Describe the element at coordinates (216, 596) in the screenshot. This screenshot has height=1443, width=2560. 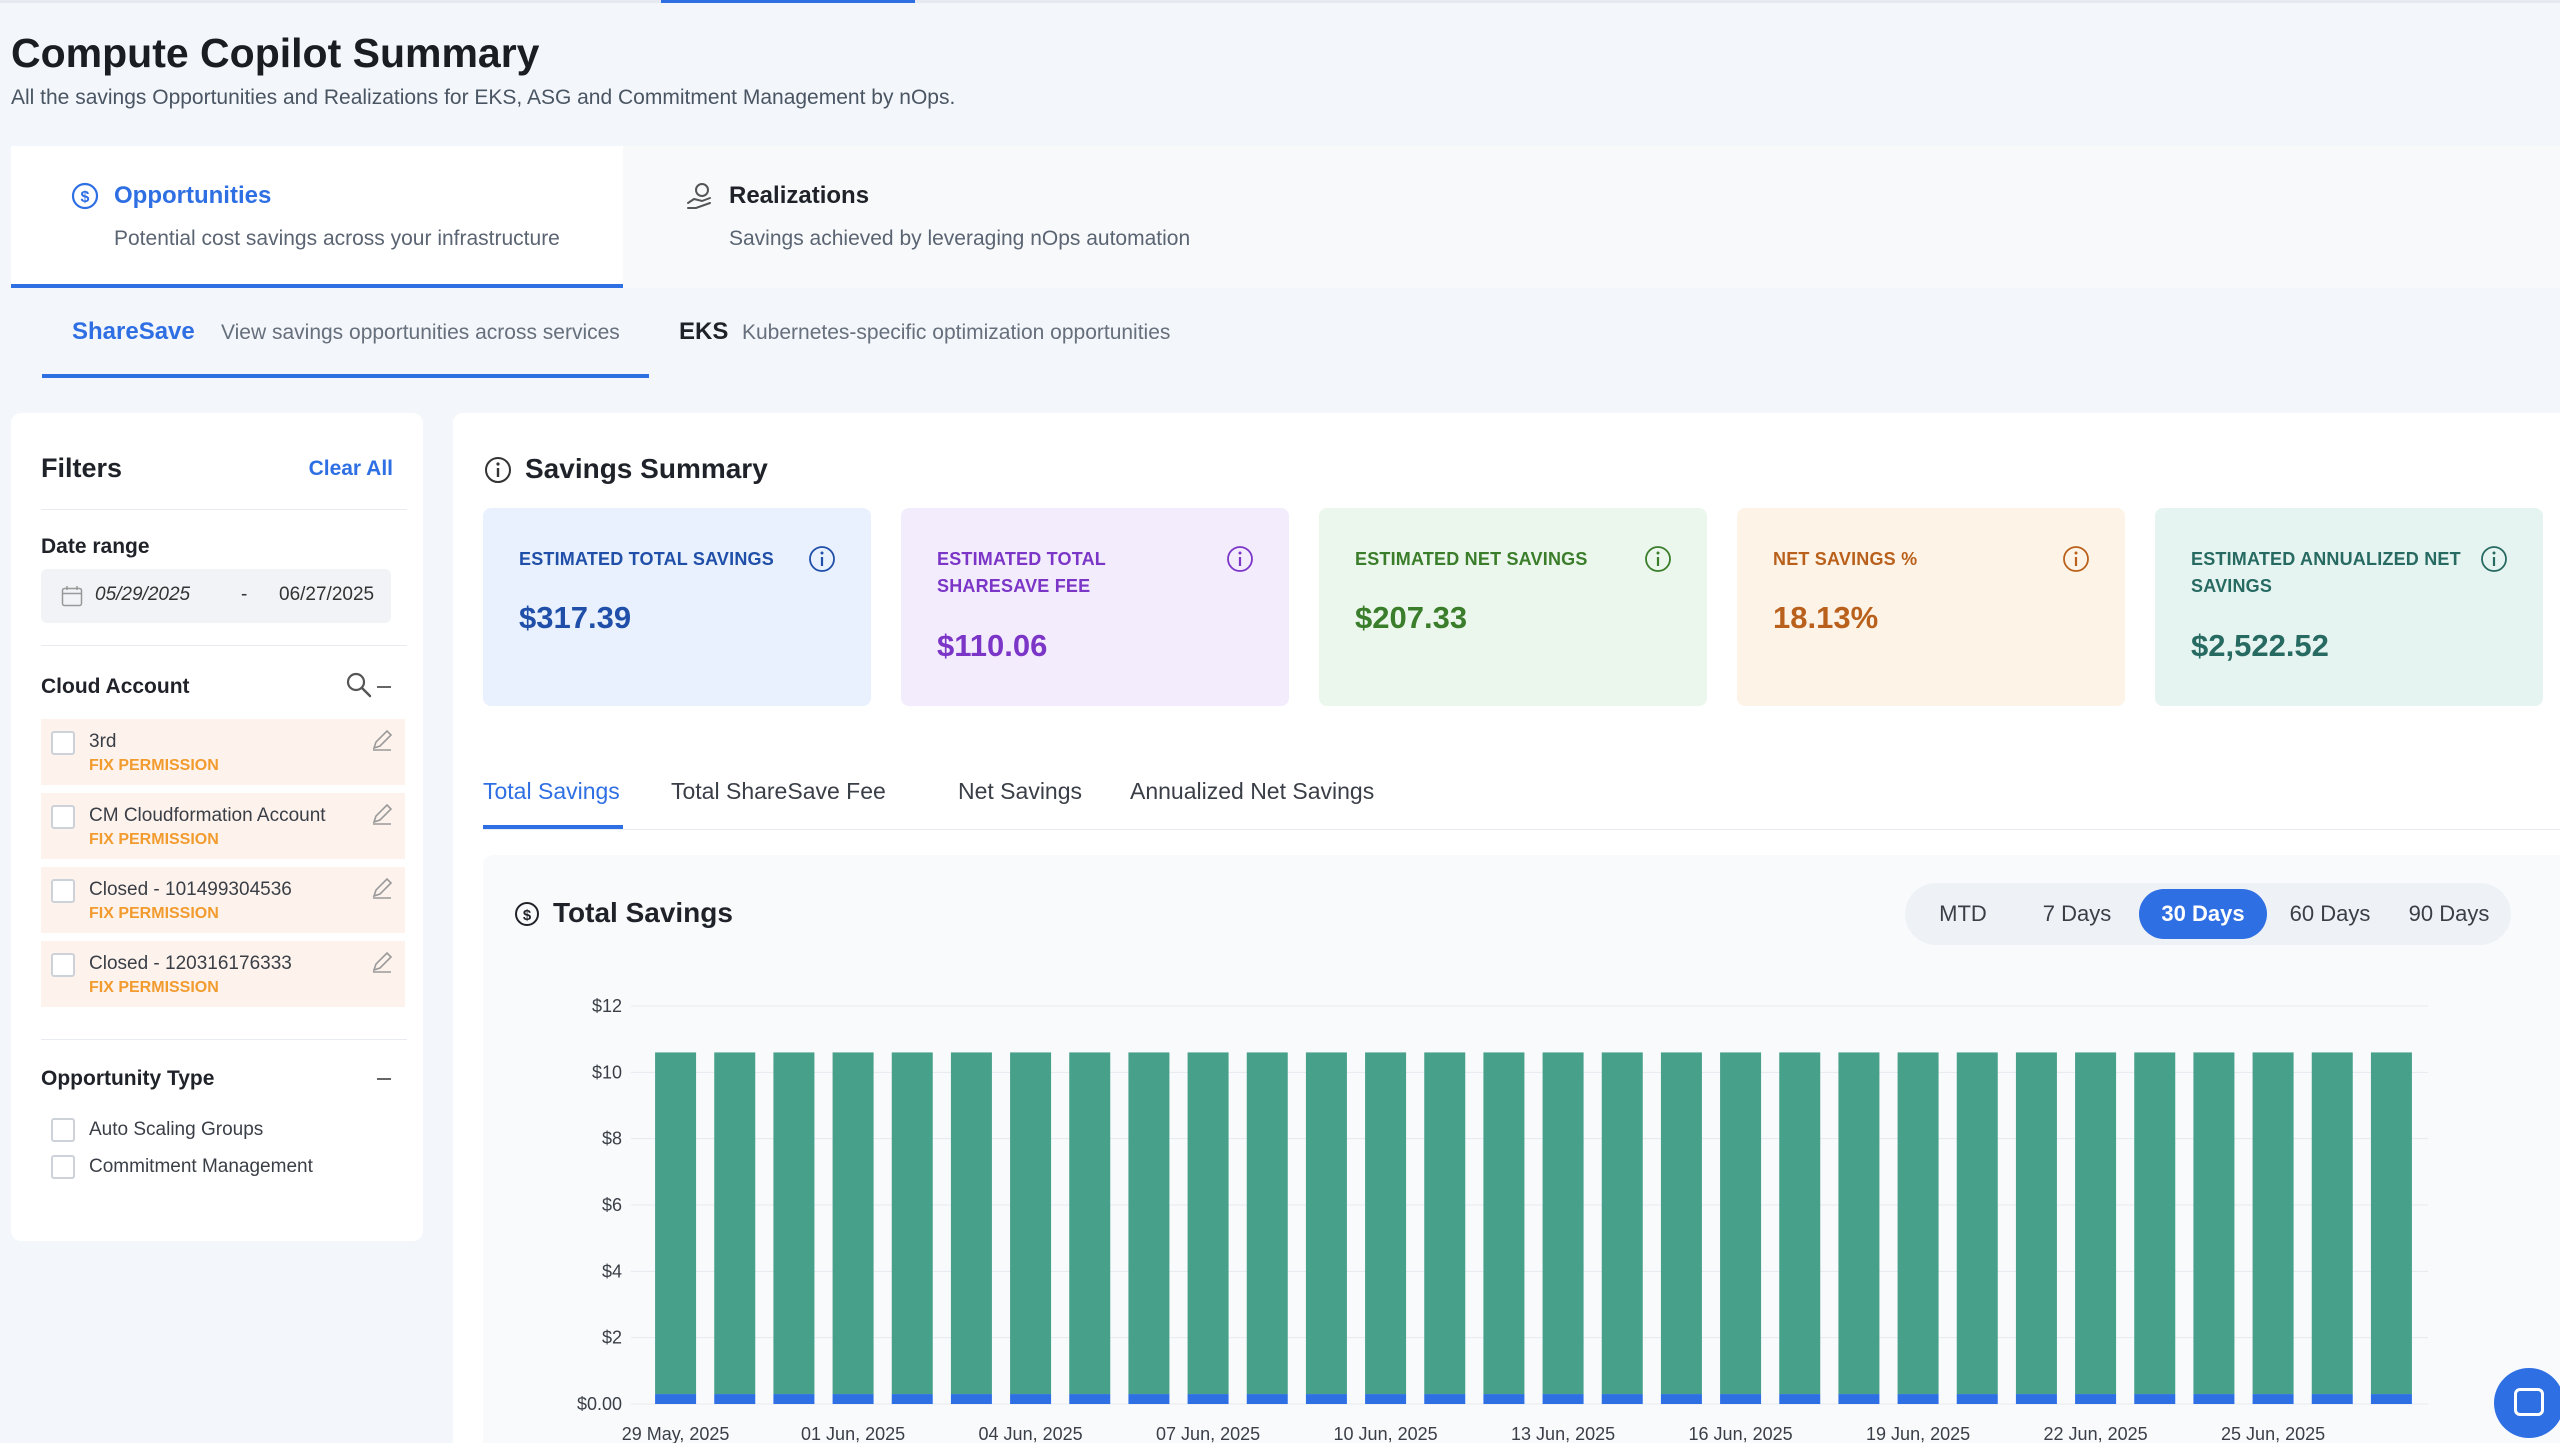
I see `date-range-picker: 05/29/2025 - 06/27/2025` at that location.